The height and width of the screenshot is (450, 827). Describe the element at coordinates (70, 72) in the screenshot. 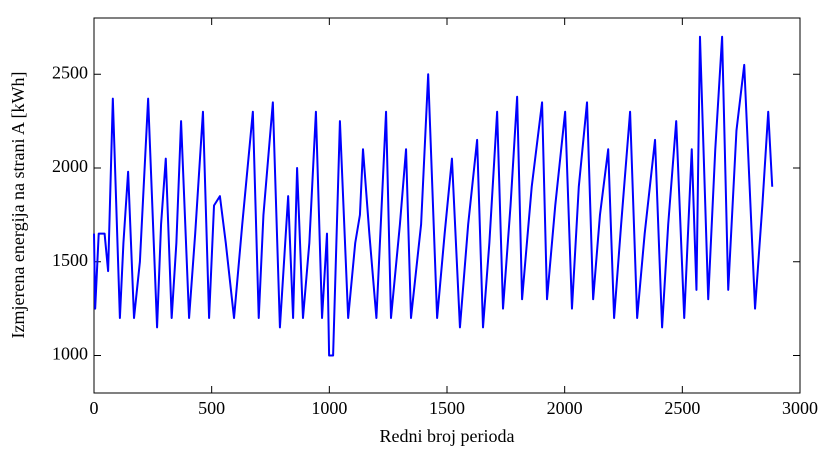

I see `y-tick-label: 2500` at that location.